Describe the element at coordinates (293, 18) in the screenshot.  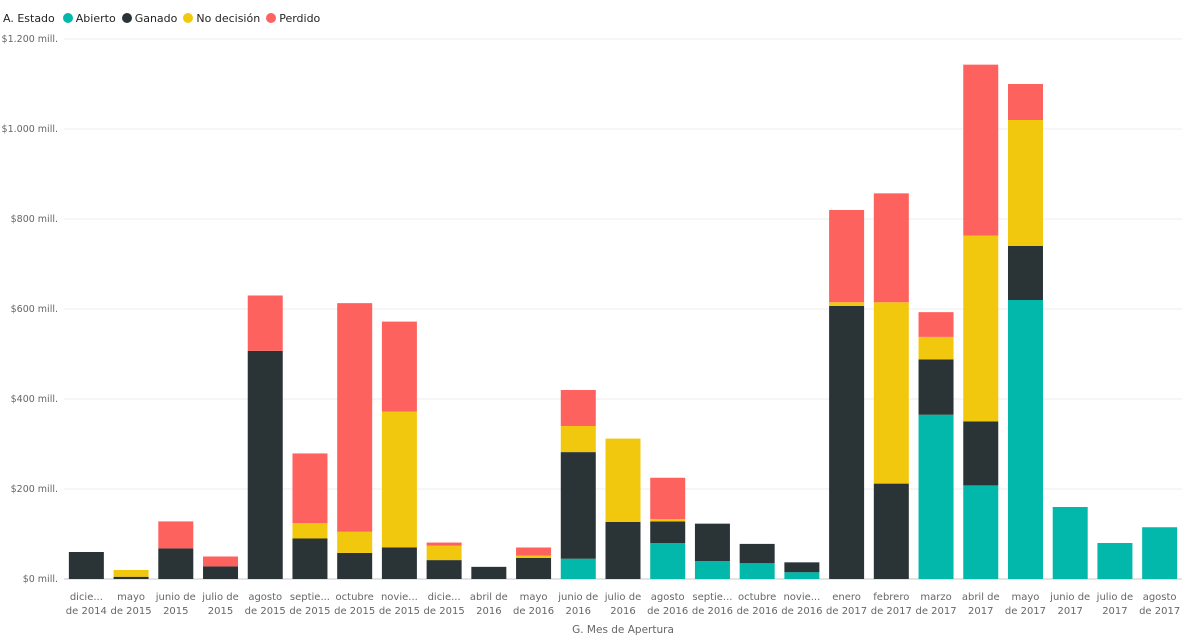
I see `legend-item-perdido: Perdido` at that location.